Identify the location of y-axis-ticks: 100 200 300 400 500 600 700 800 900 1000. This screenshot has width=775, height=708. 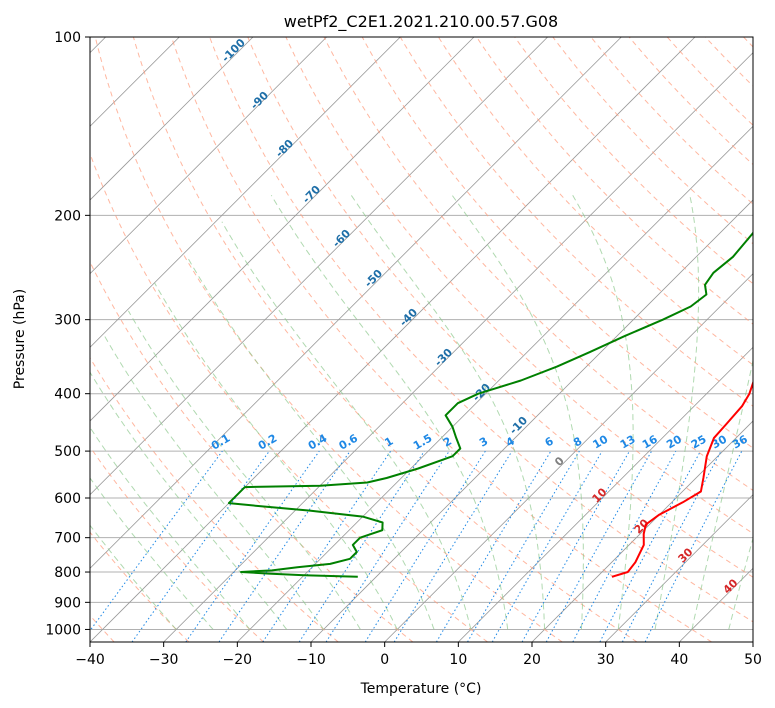
(67, 334).